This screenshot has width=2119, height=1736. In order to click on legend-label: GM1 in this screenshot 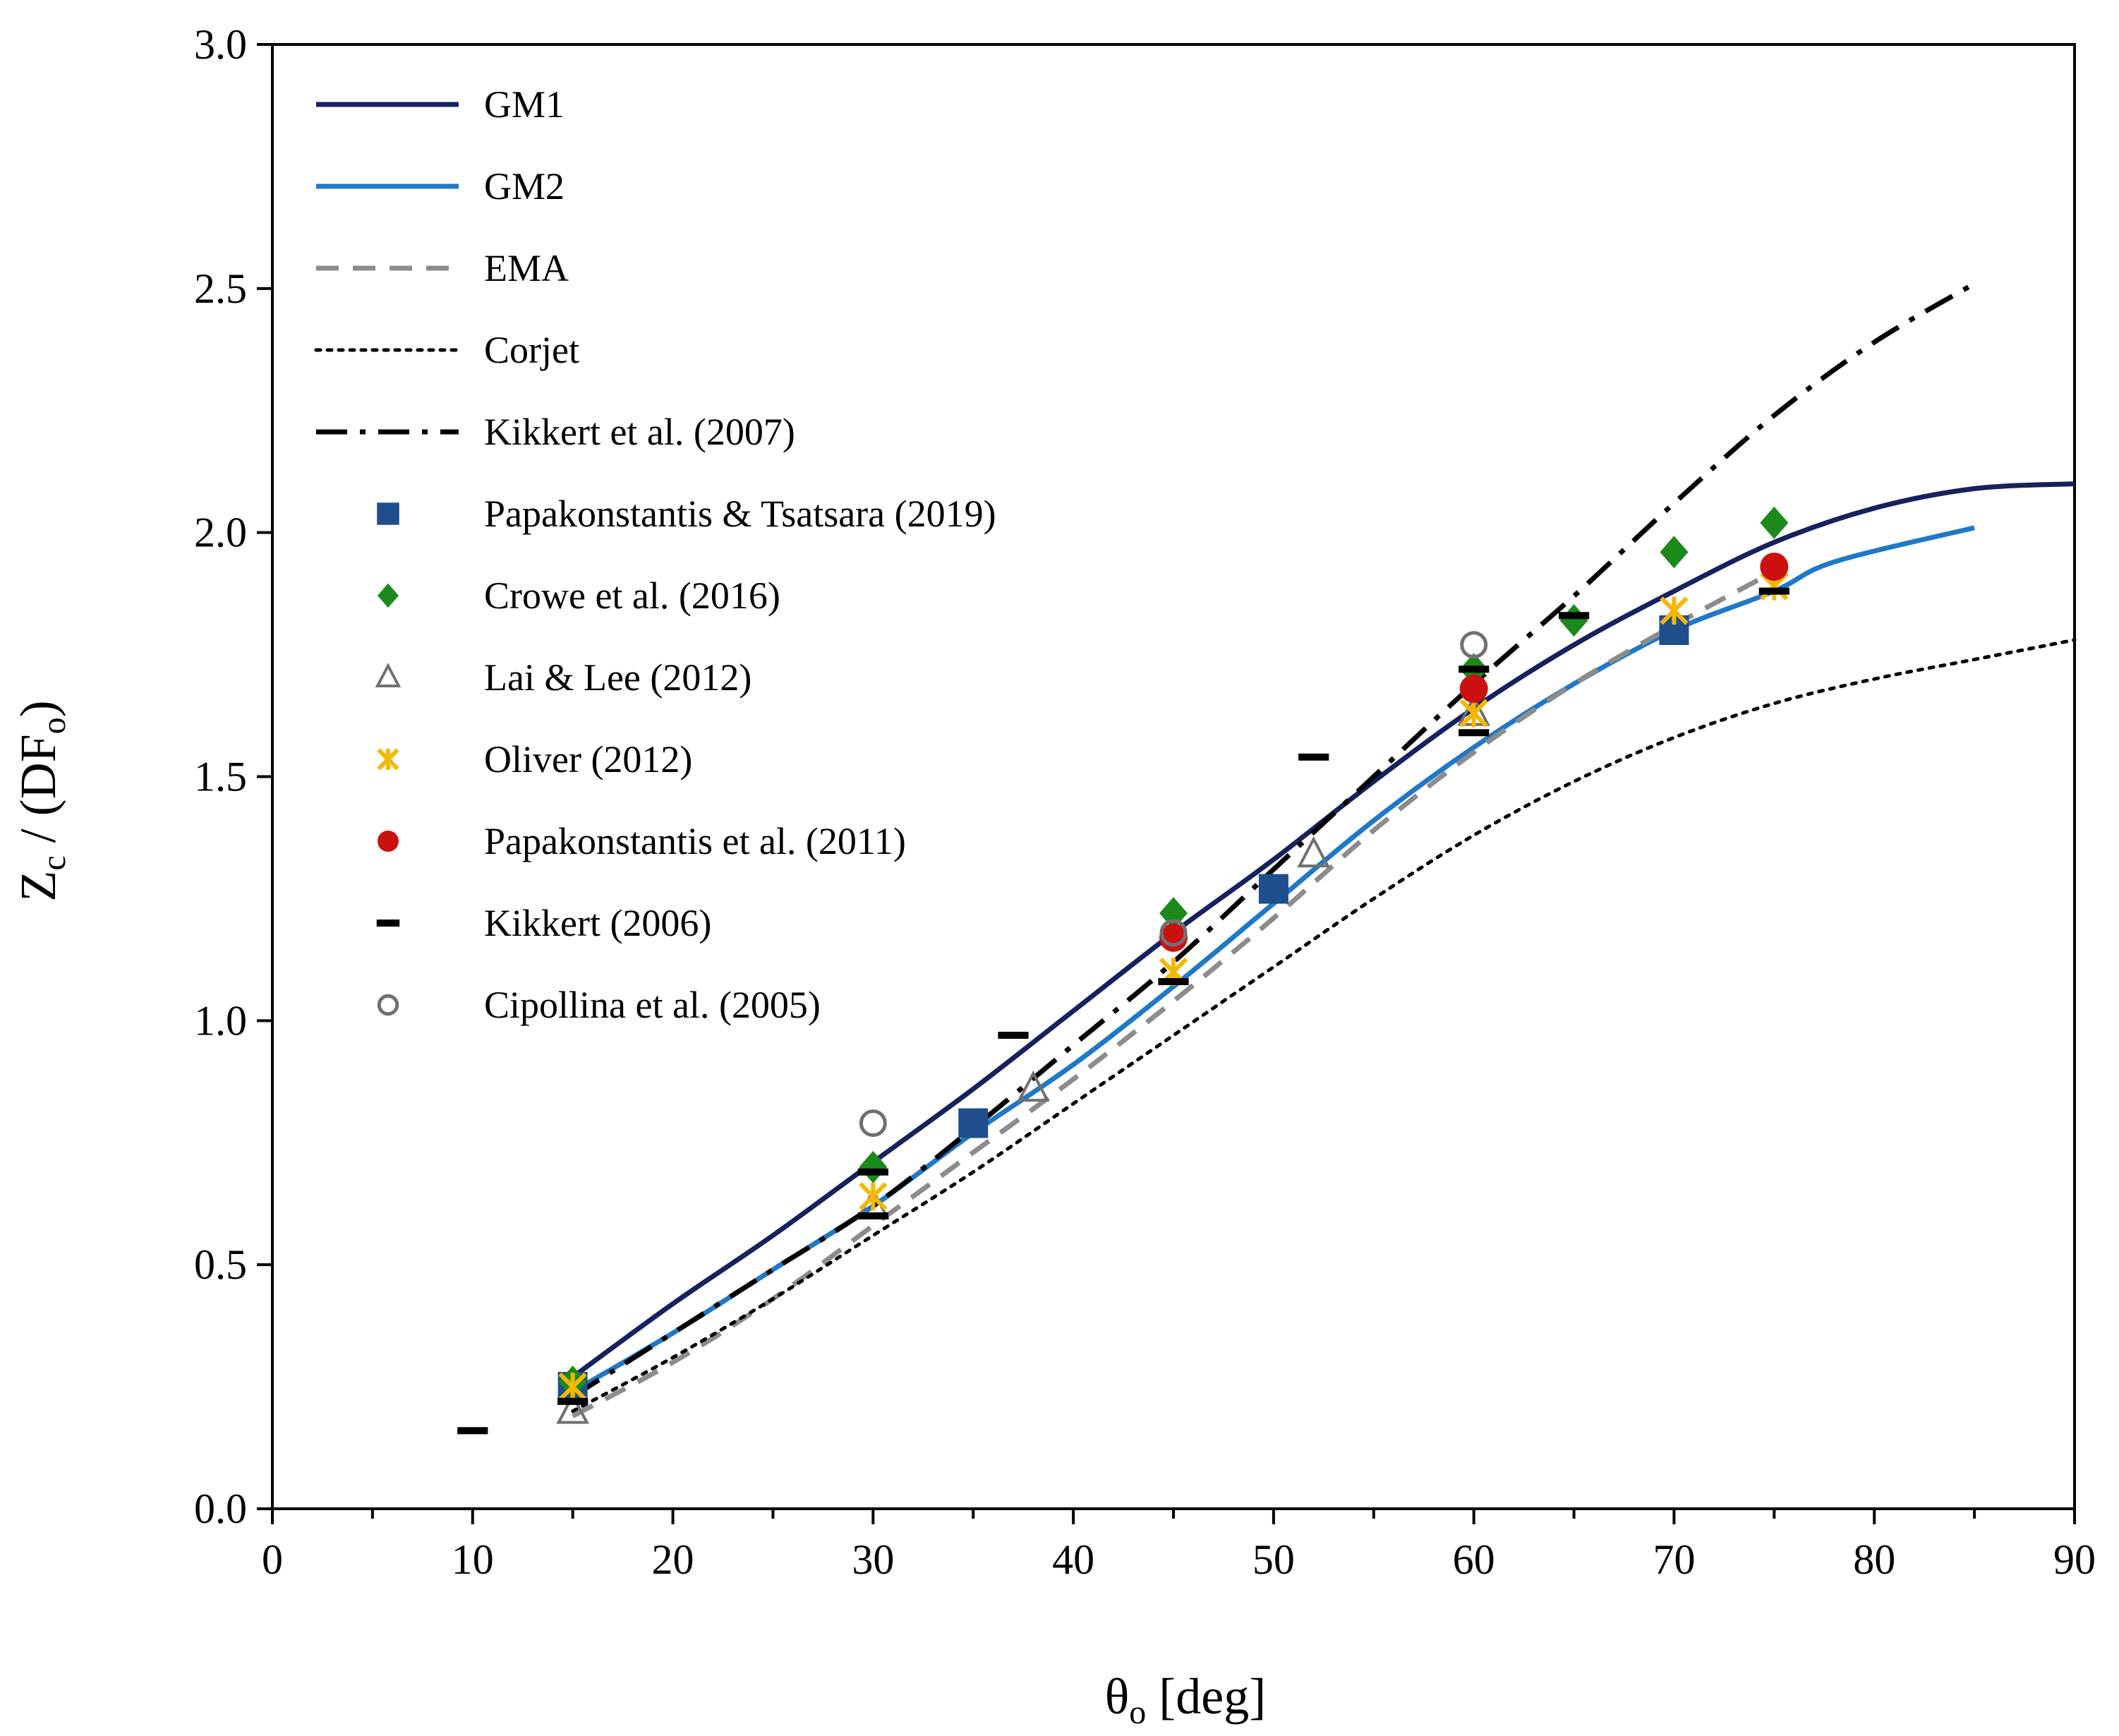, I will do `click(524, 104)`.